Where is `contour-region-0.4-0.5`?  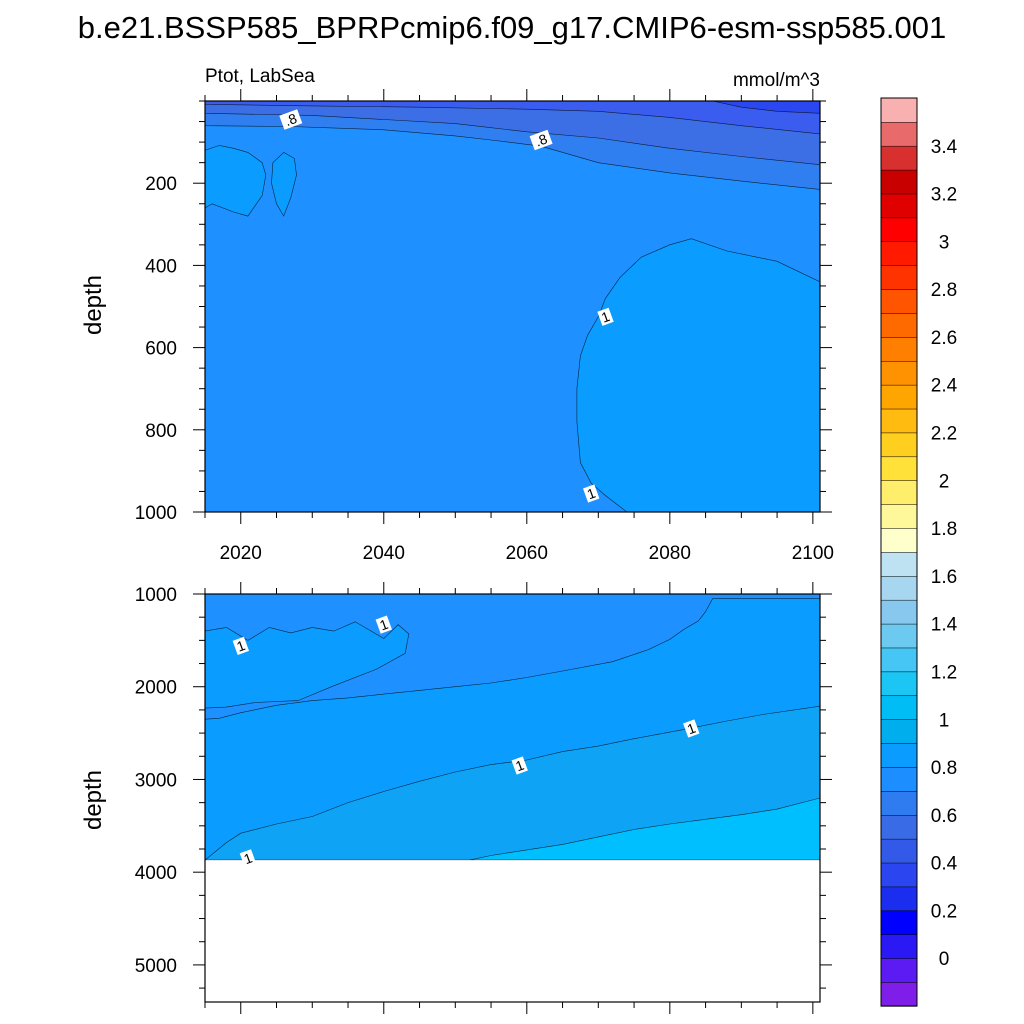
contour-region-0.4-0.5 is located at coordinates (766, 107).